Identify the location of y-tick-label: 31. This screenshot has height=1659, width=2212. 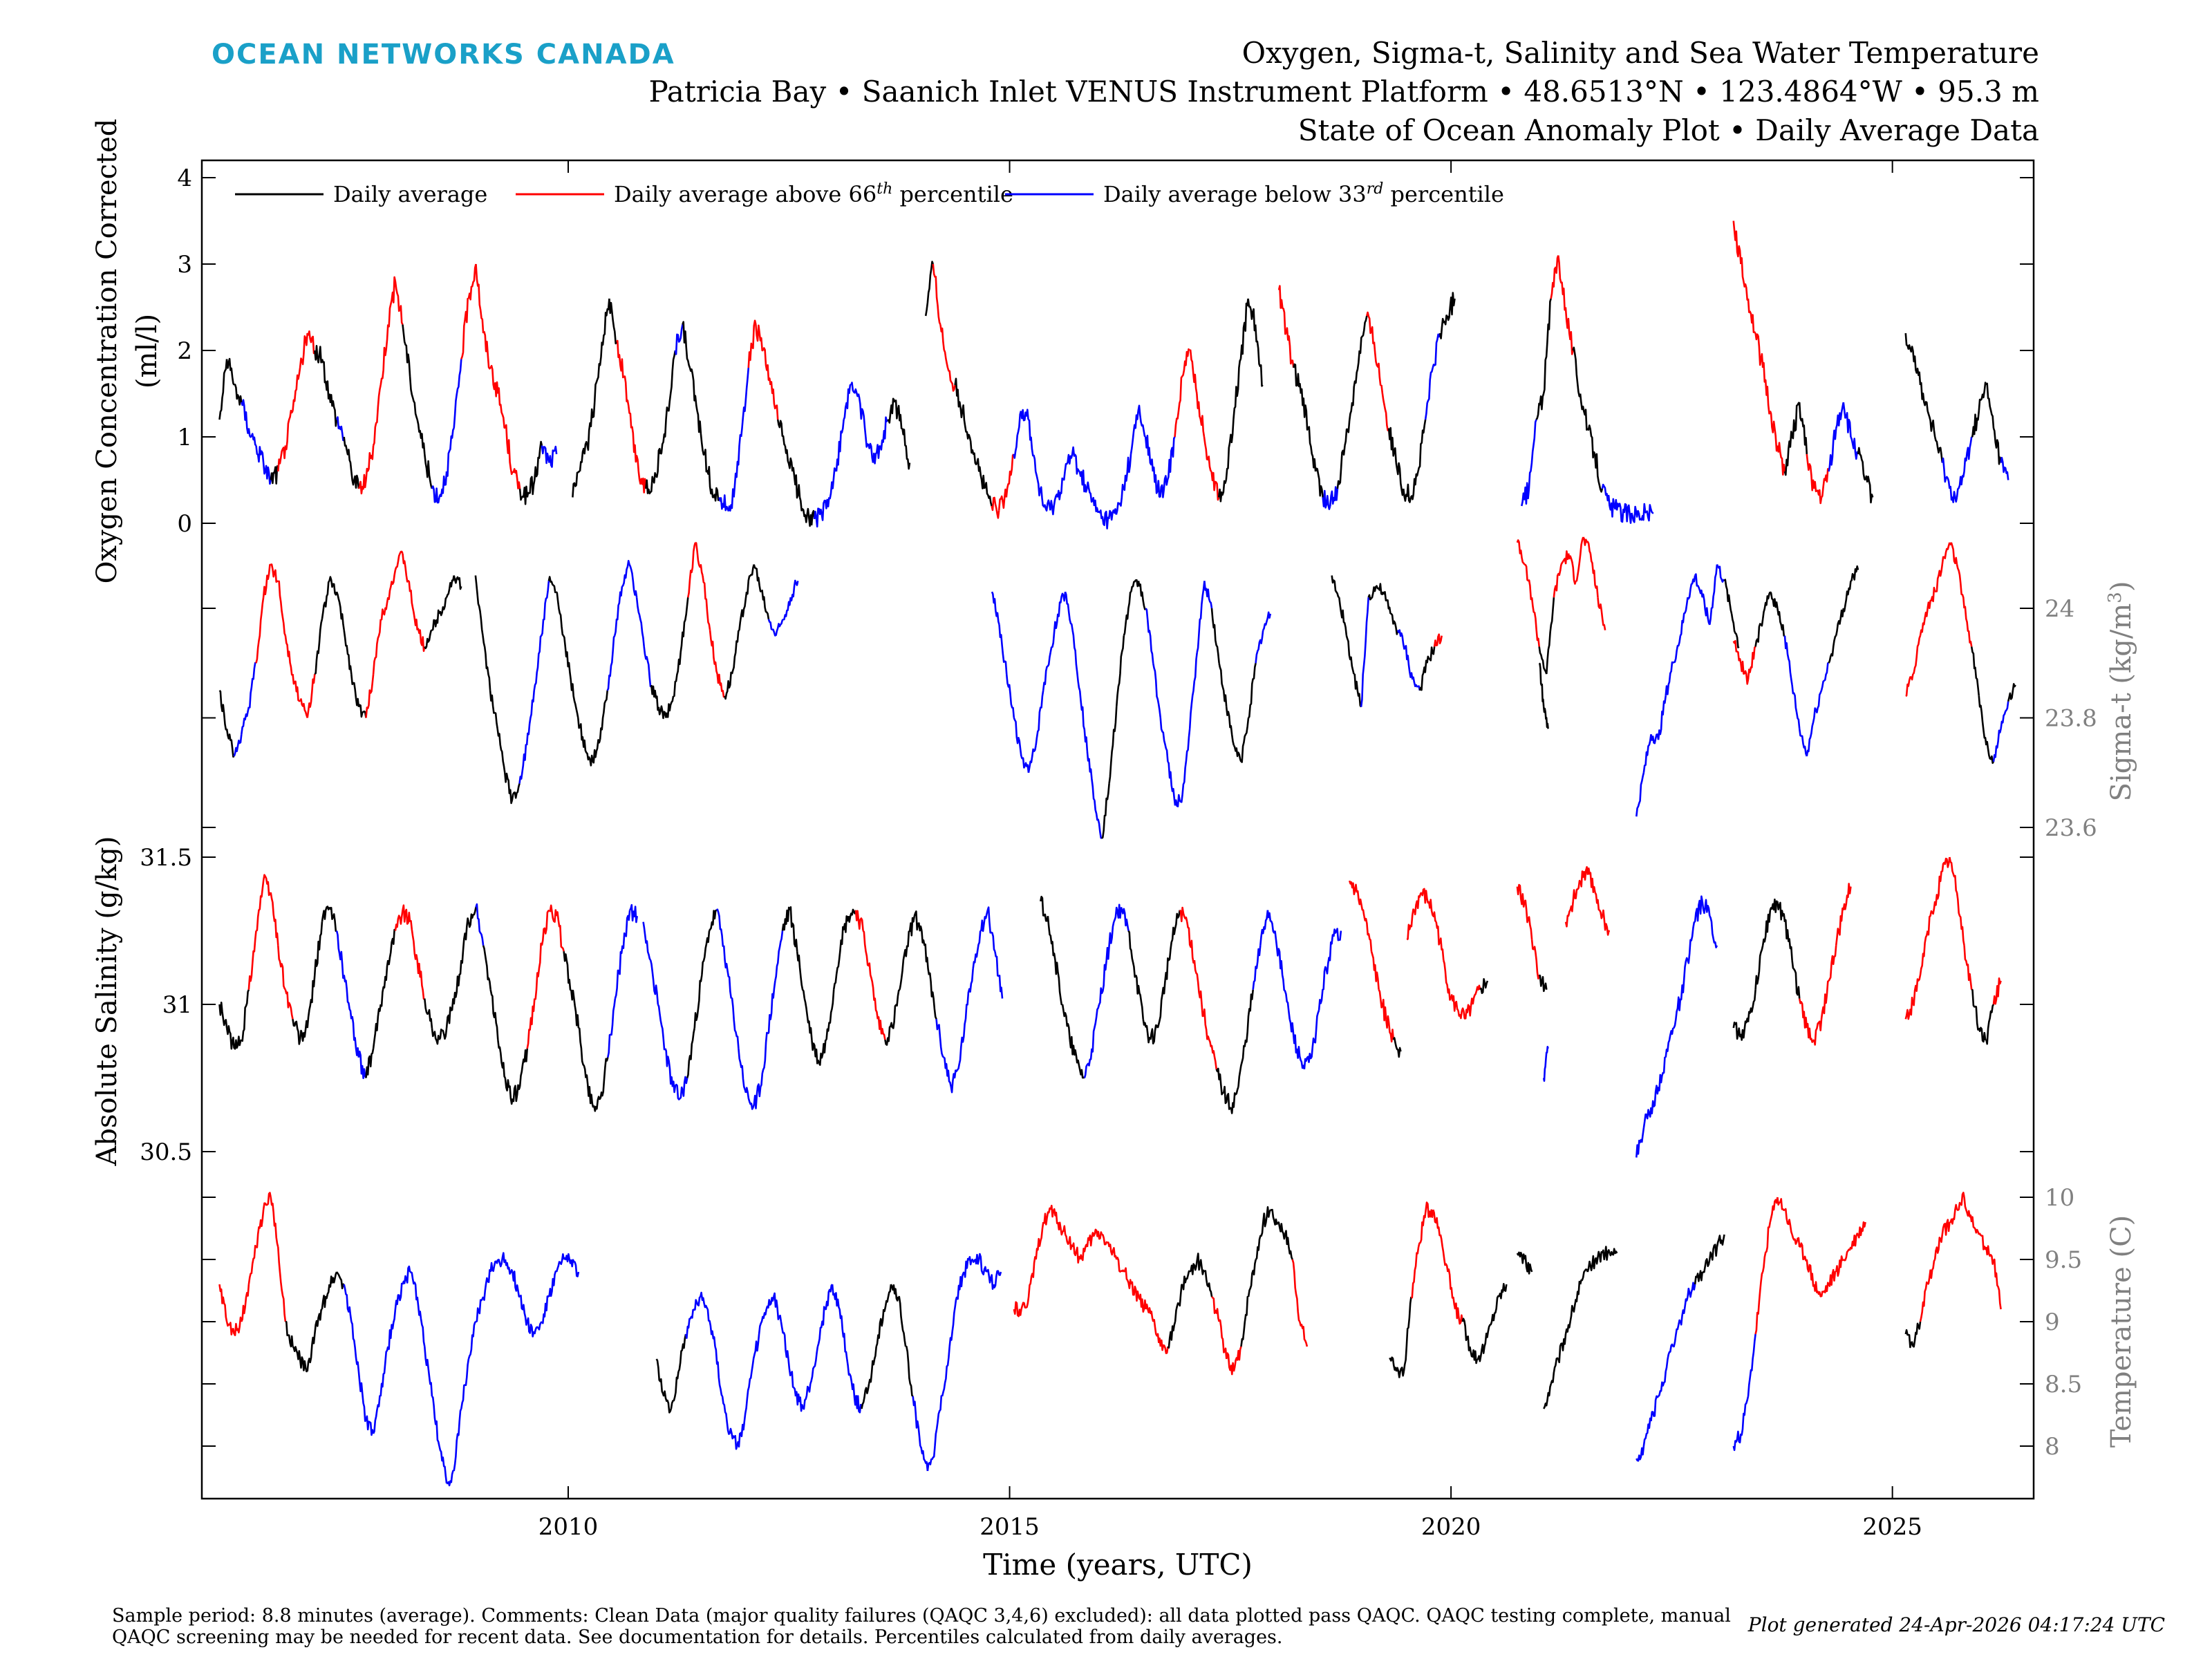
(177, 1005).